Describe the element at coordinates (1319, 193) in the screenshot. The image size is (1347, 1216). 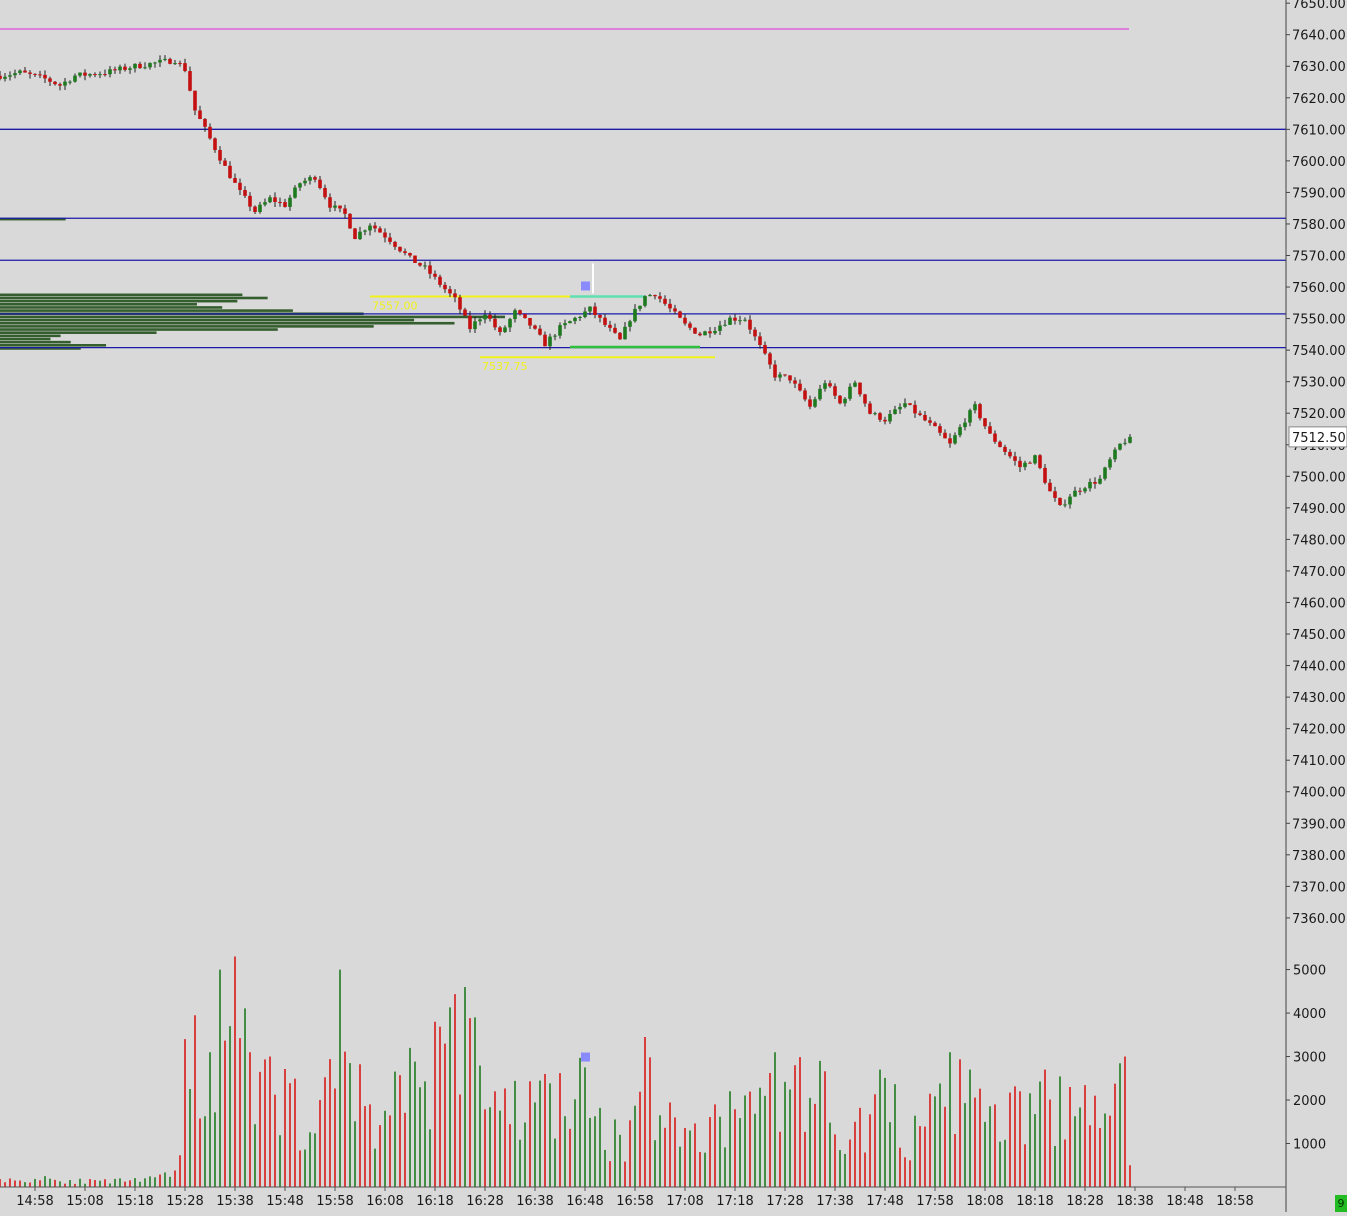
I see `price-tick-label: 7590.00` at that location.